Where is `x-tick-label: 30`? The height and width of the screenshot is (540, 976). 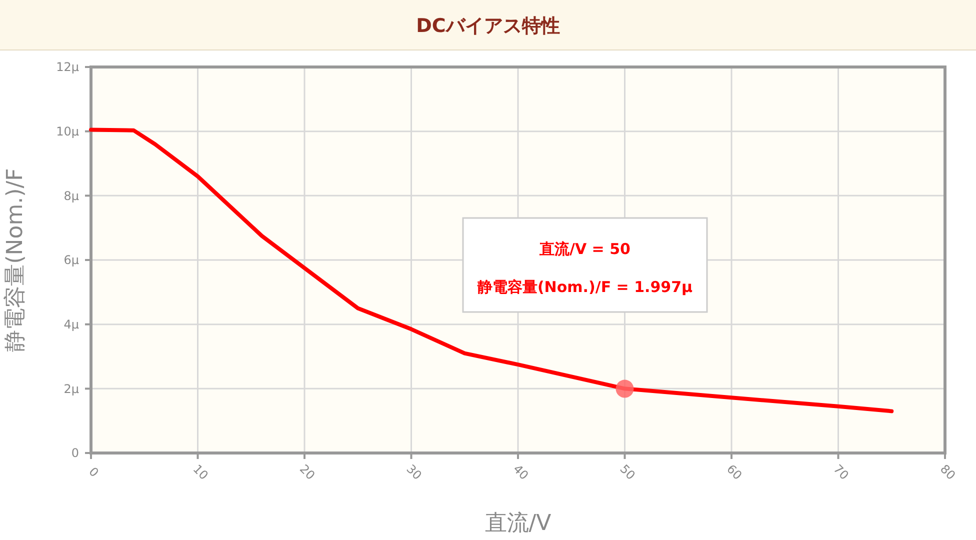
x-tick-label: 30 is located at coordinates (414, 472).